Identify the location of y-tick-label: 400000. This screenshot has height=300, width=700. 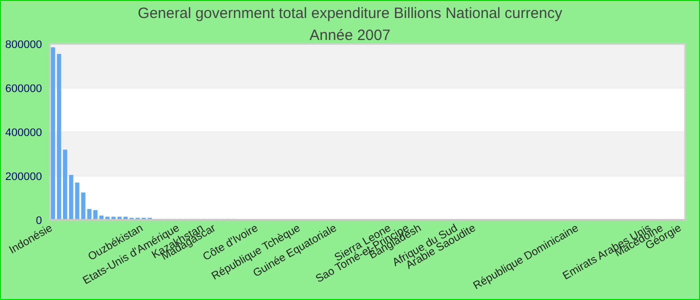
(23, 132).